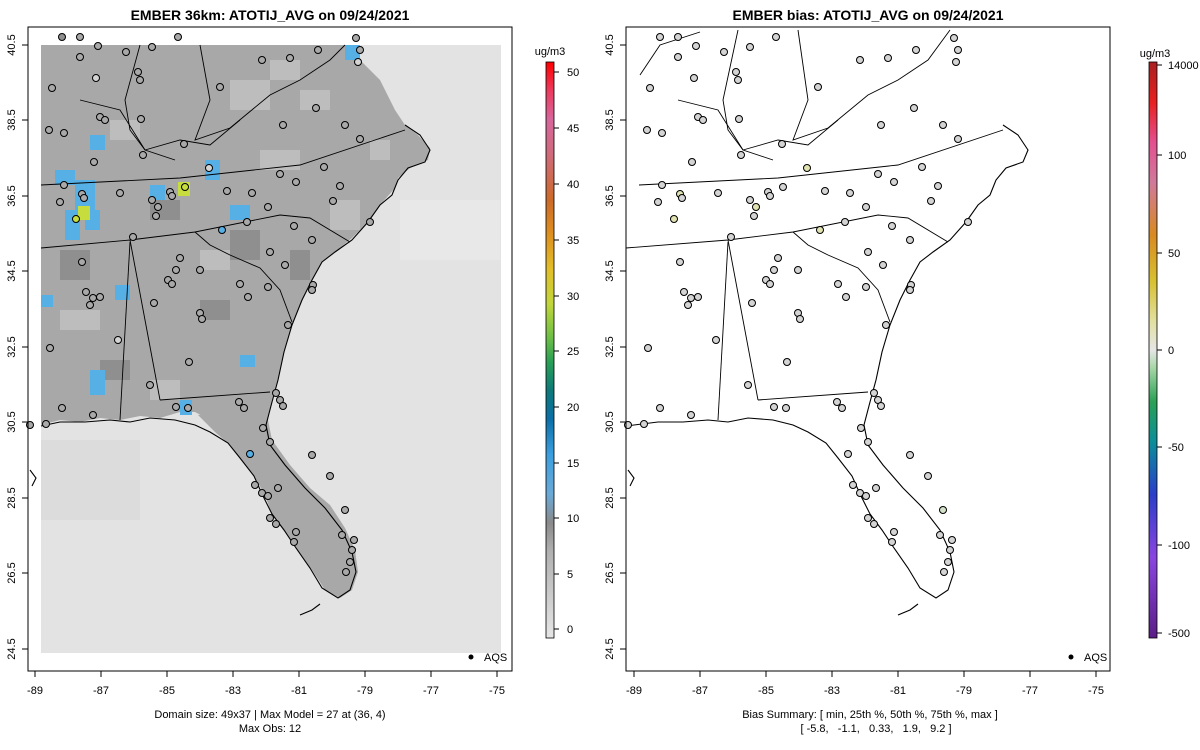  I want to click on left-y-tick: 40.5, so click(12, 44).